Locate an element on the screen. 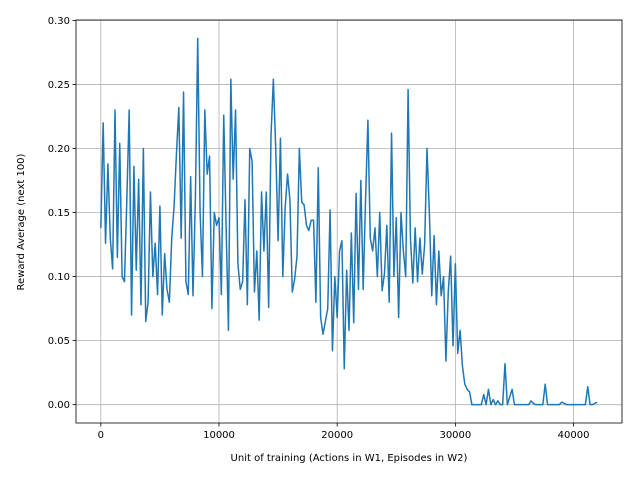 This screenshot has width=640, height=480. x-tick-label: 30000 is located at coordinates (455, 435).